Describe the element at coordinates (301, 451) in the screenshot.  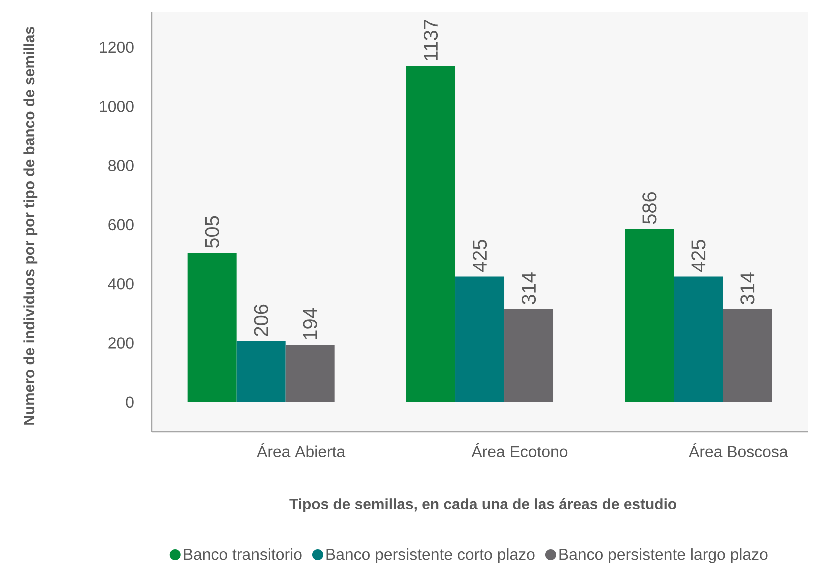
I see `x-tick-label: Área Abierta` at that location.